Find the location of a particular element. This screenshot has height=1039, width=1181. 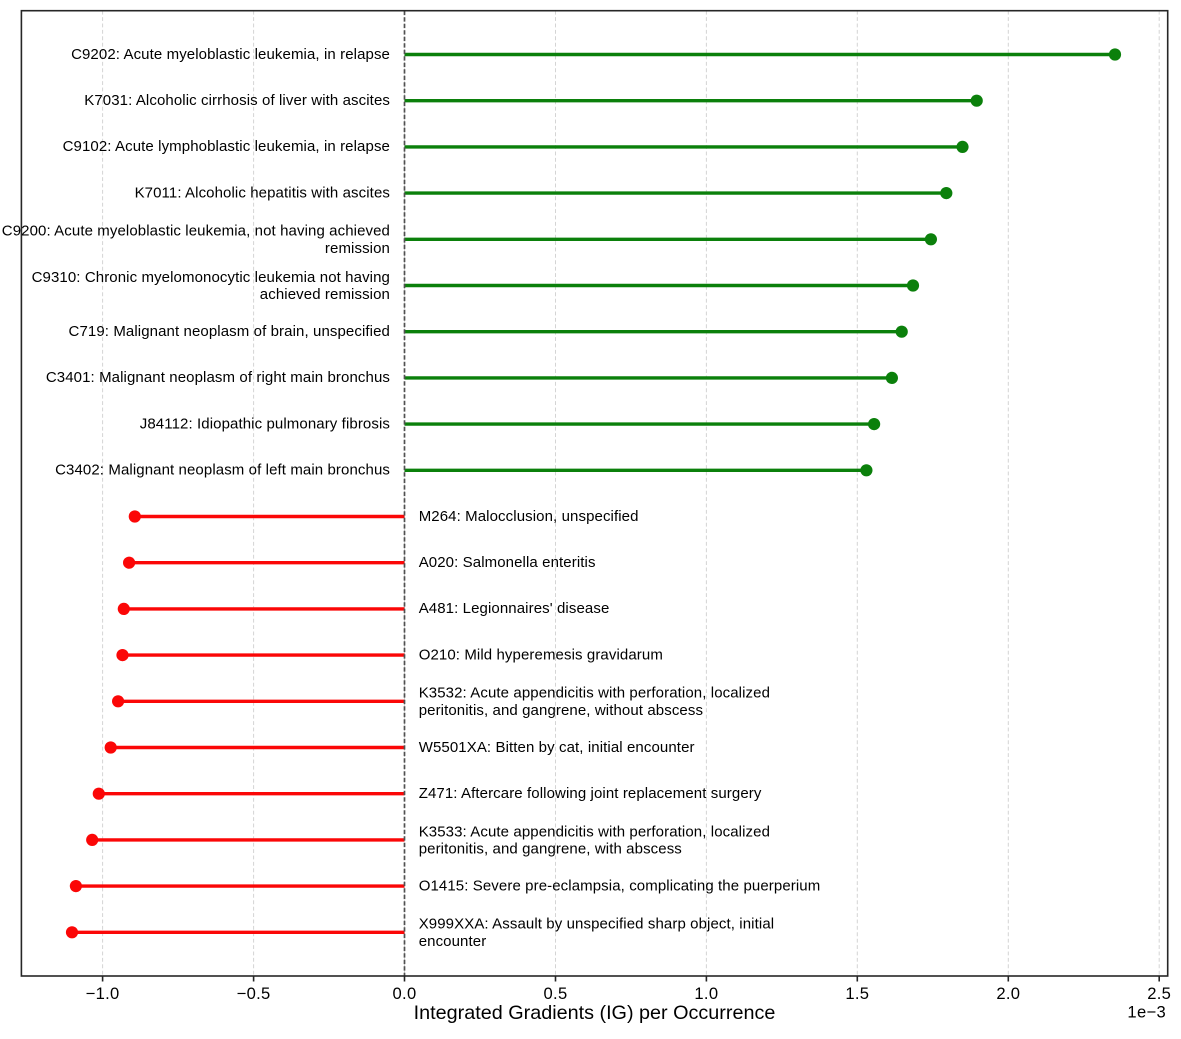

svg-text:Integrated Gradients (IG) per: Integrated Gradients (IG) per Occurrence is located at coordinates (595, 1013).